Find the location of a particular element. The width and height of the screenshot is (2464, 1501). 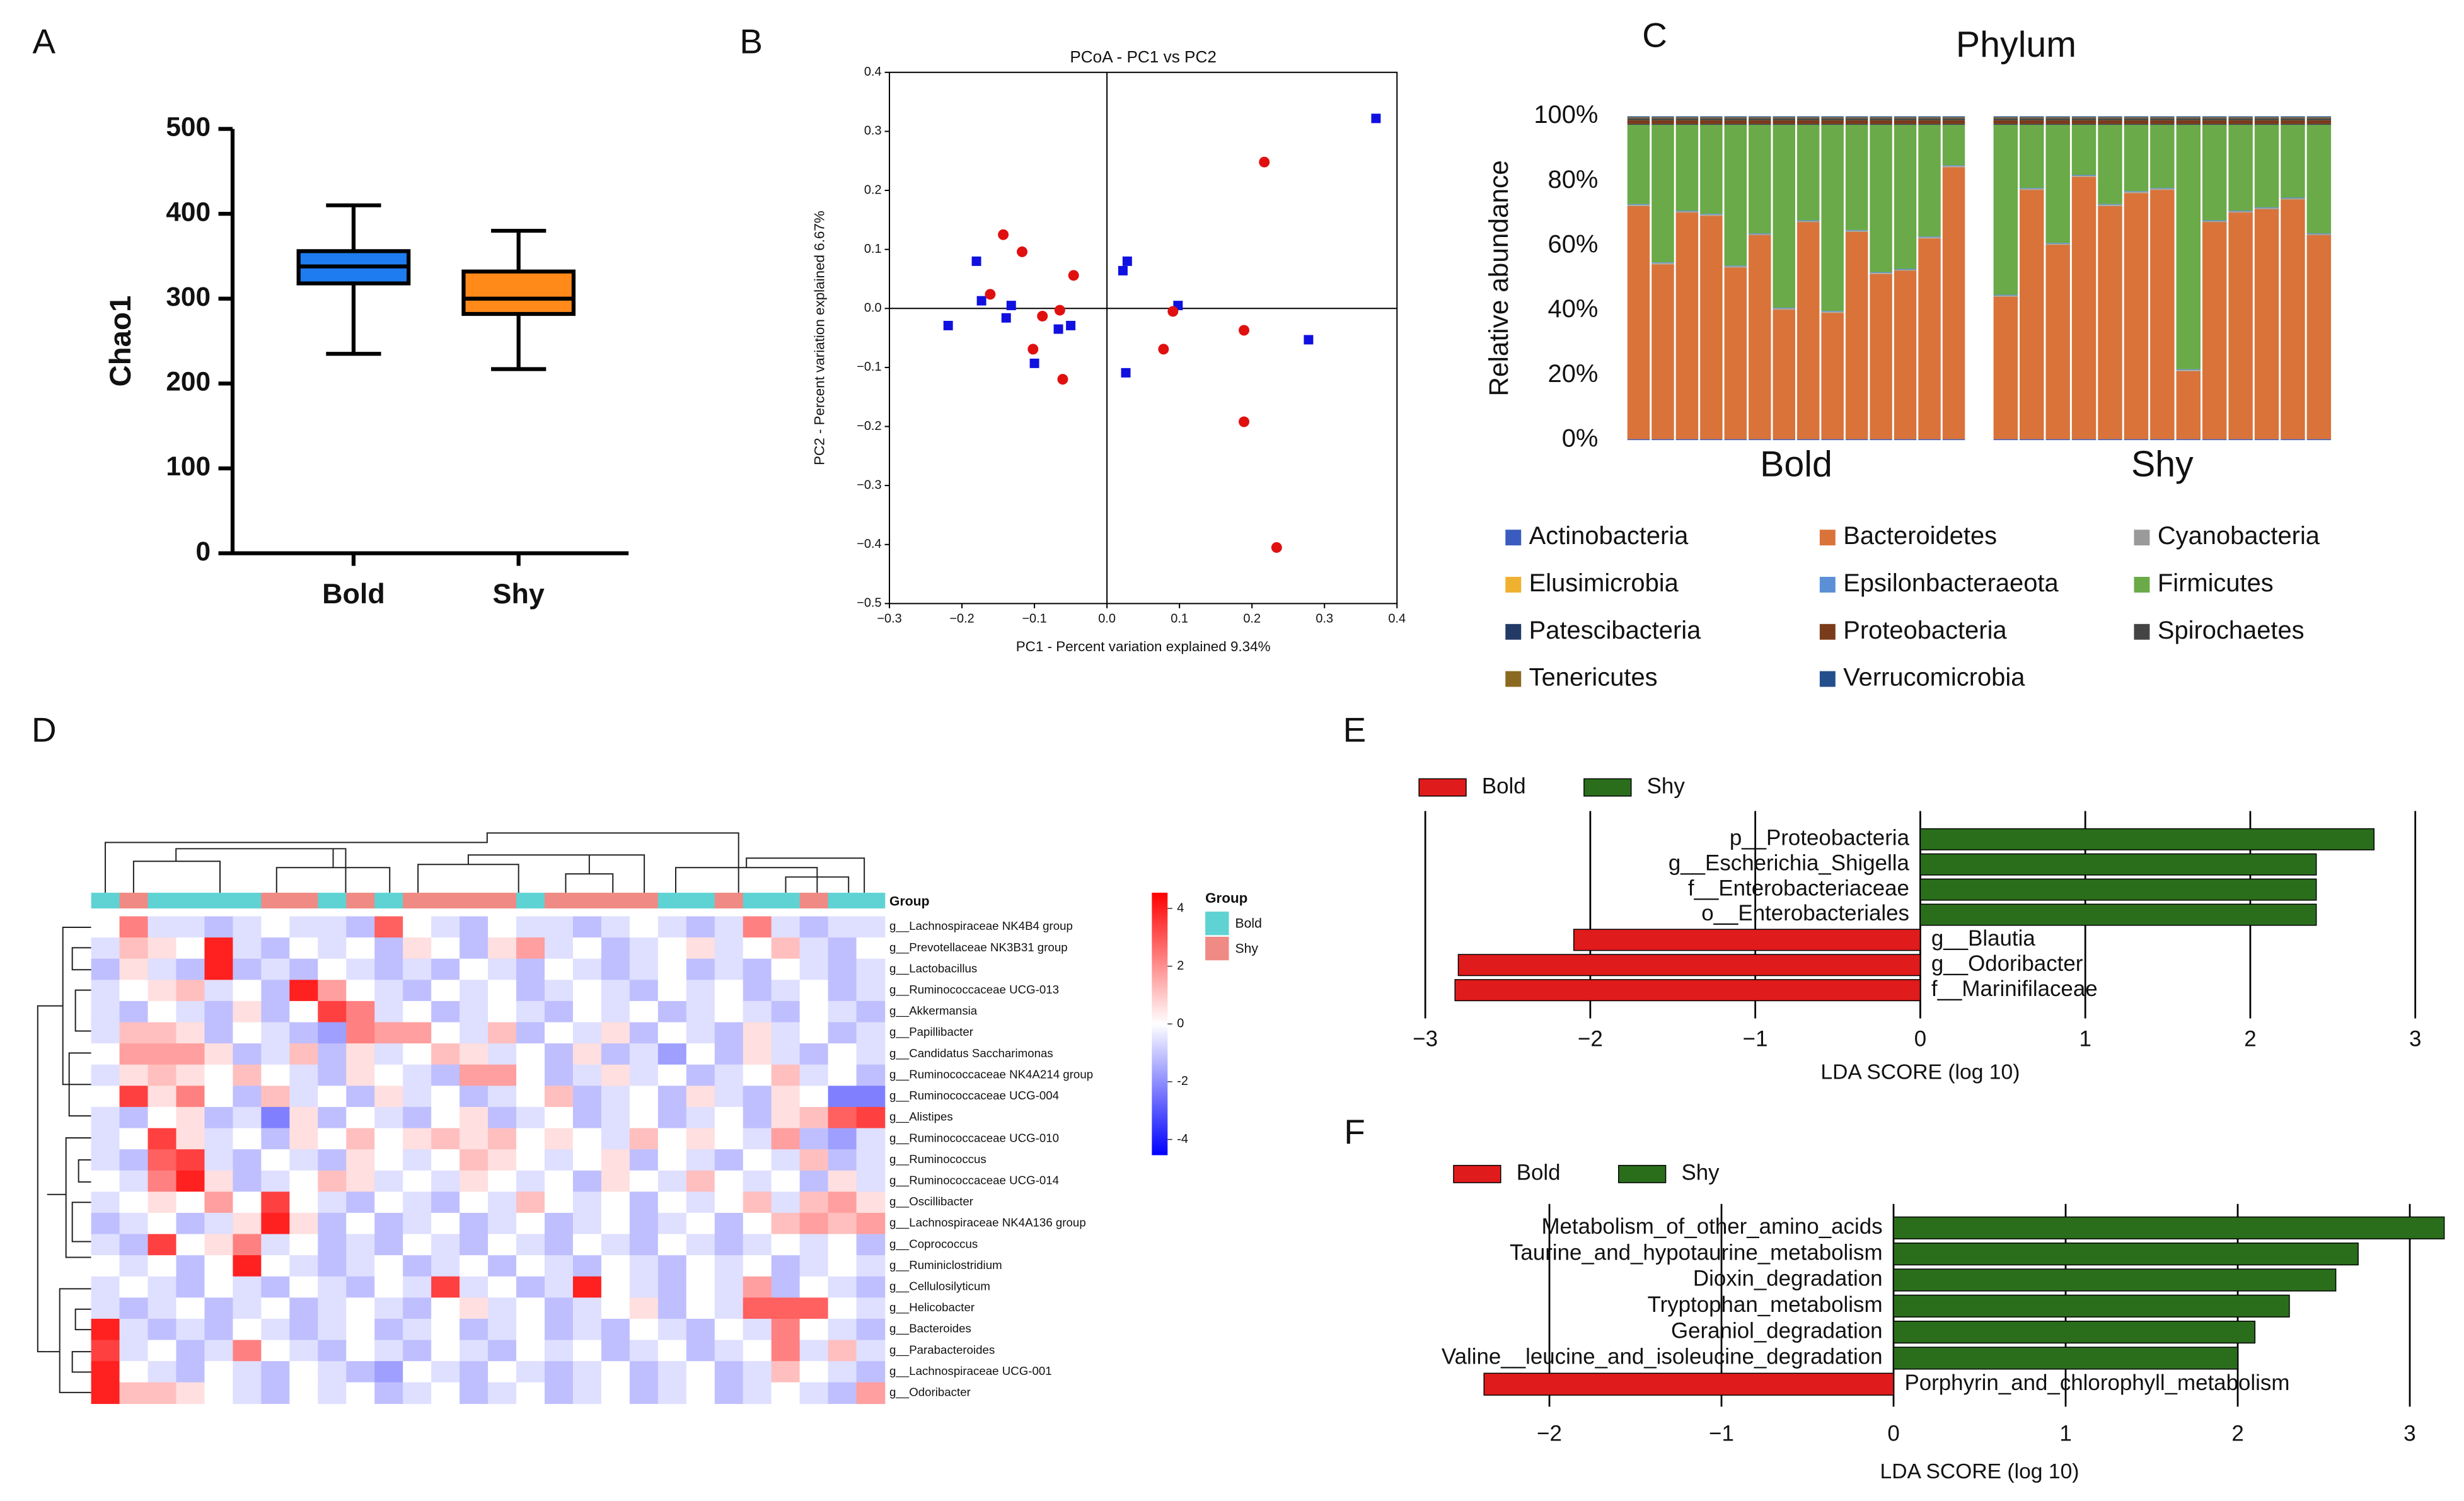

legend-label: Cyanobacteria is located at coordinates (2239, 536).